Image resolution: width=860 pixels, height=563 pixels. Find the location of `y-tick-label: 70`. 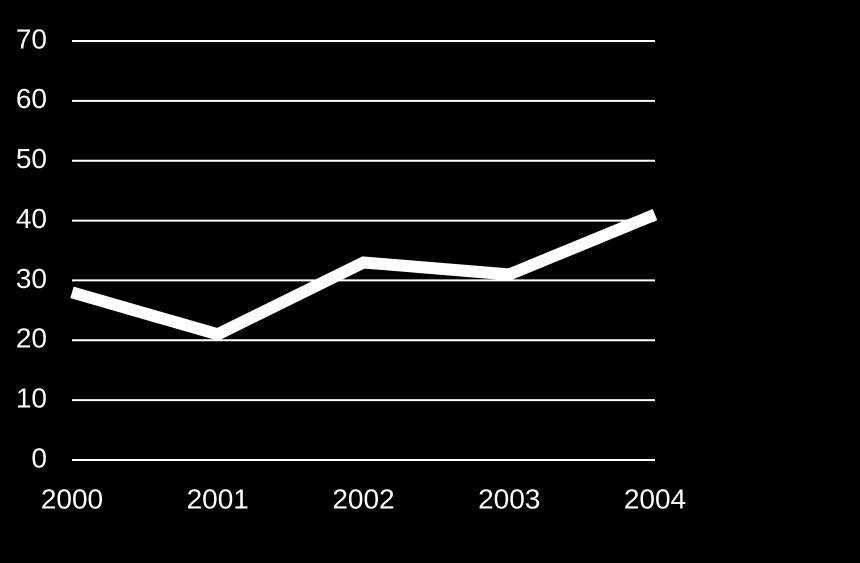

y-tick-label: 70 is located at coordinates (31, 38).